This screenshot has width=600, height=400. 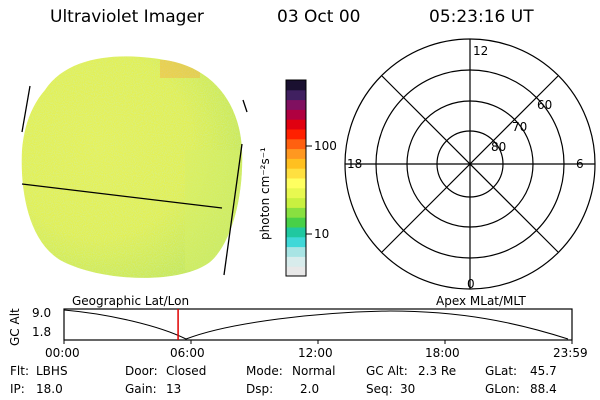 What do you see at coordinates (52, 371) in the screenshot?
I see `filter-value: LBHS` at bounding box center [52, 371].